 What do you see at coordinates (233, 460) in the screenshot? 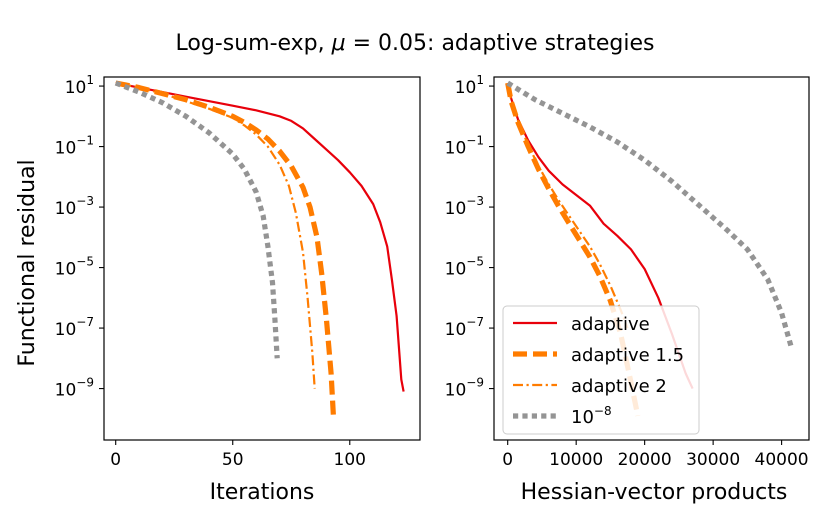
I see `left-xtick-label: 50` at bounding box center [233, 460].